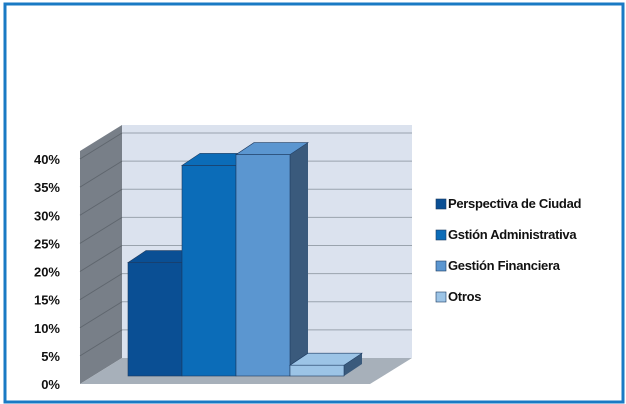  I want to click on y-tick-label: 35%, so click(47, 187).